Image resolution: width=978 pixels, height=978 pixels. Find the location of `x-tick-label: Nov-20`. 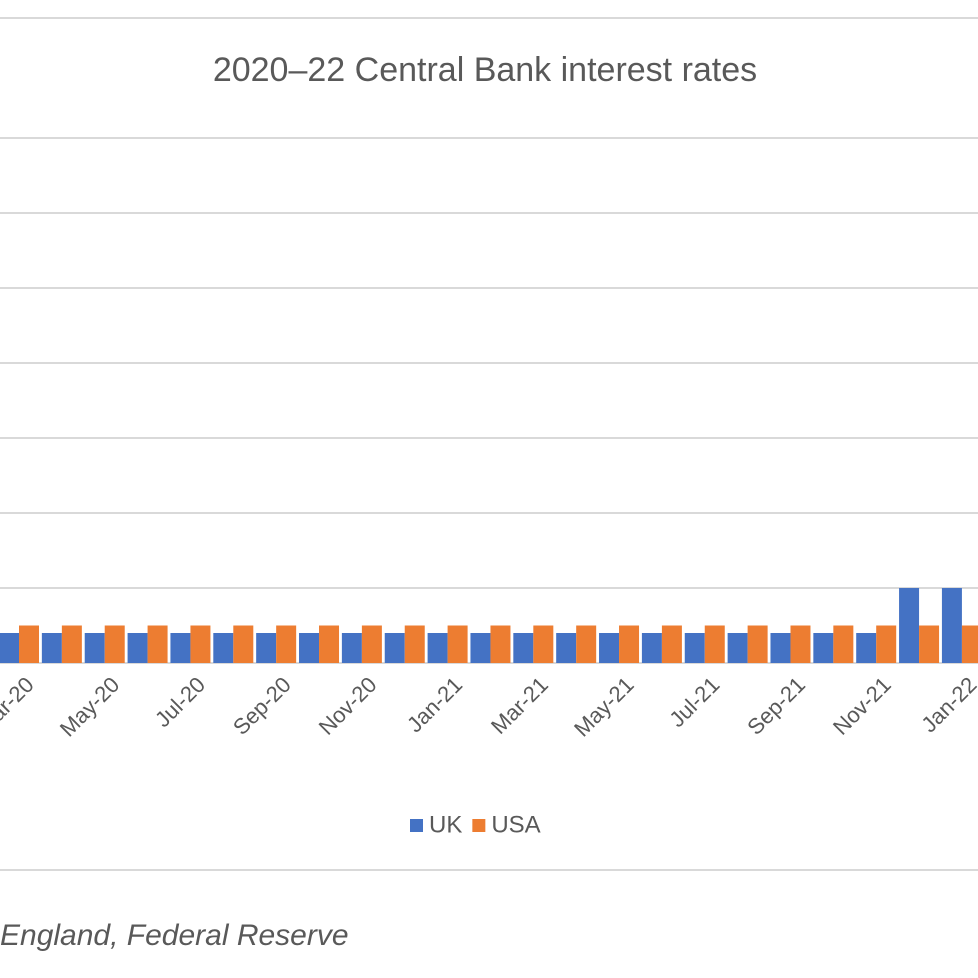

x-tick-label: Nov-20 is located at coordinates (348, 706).